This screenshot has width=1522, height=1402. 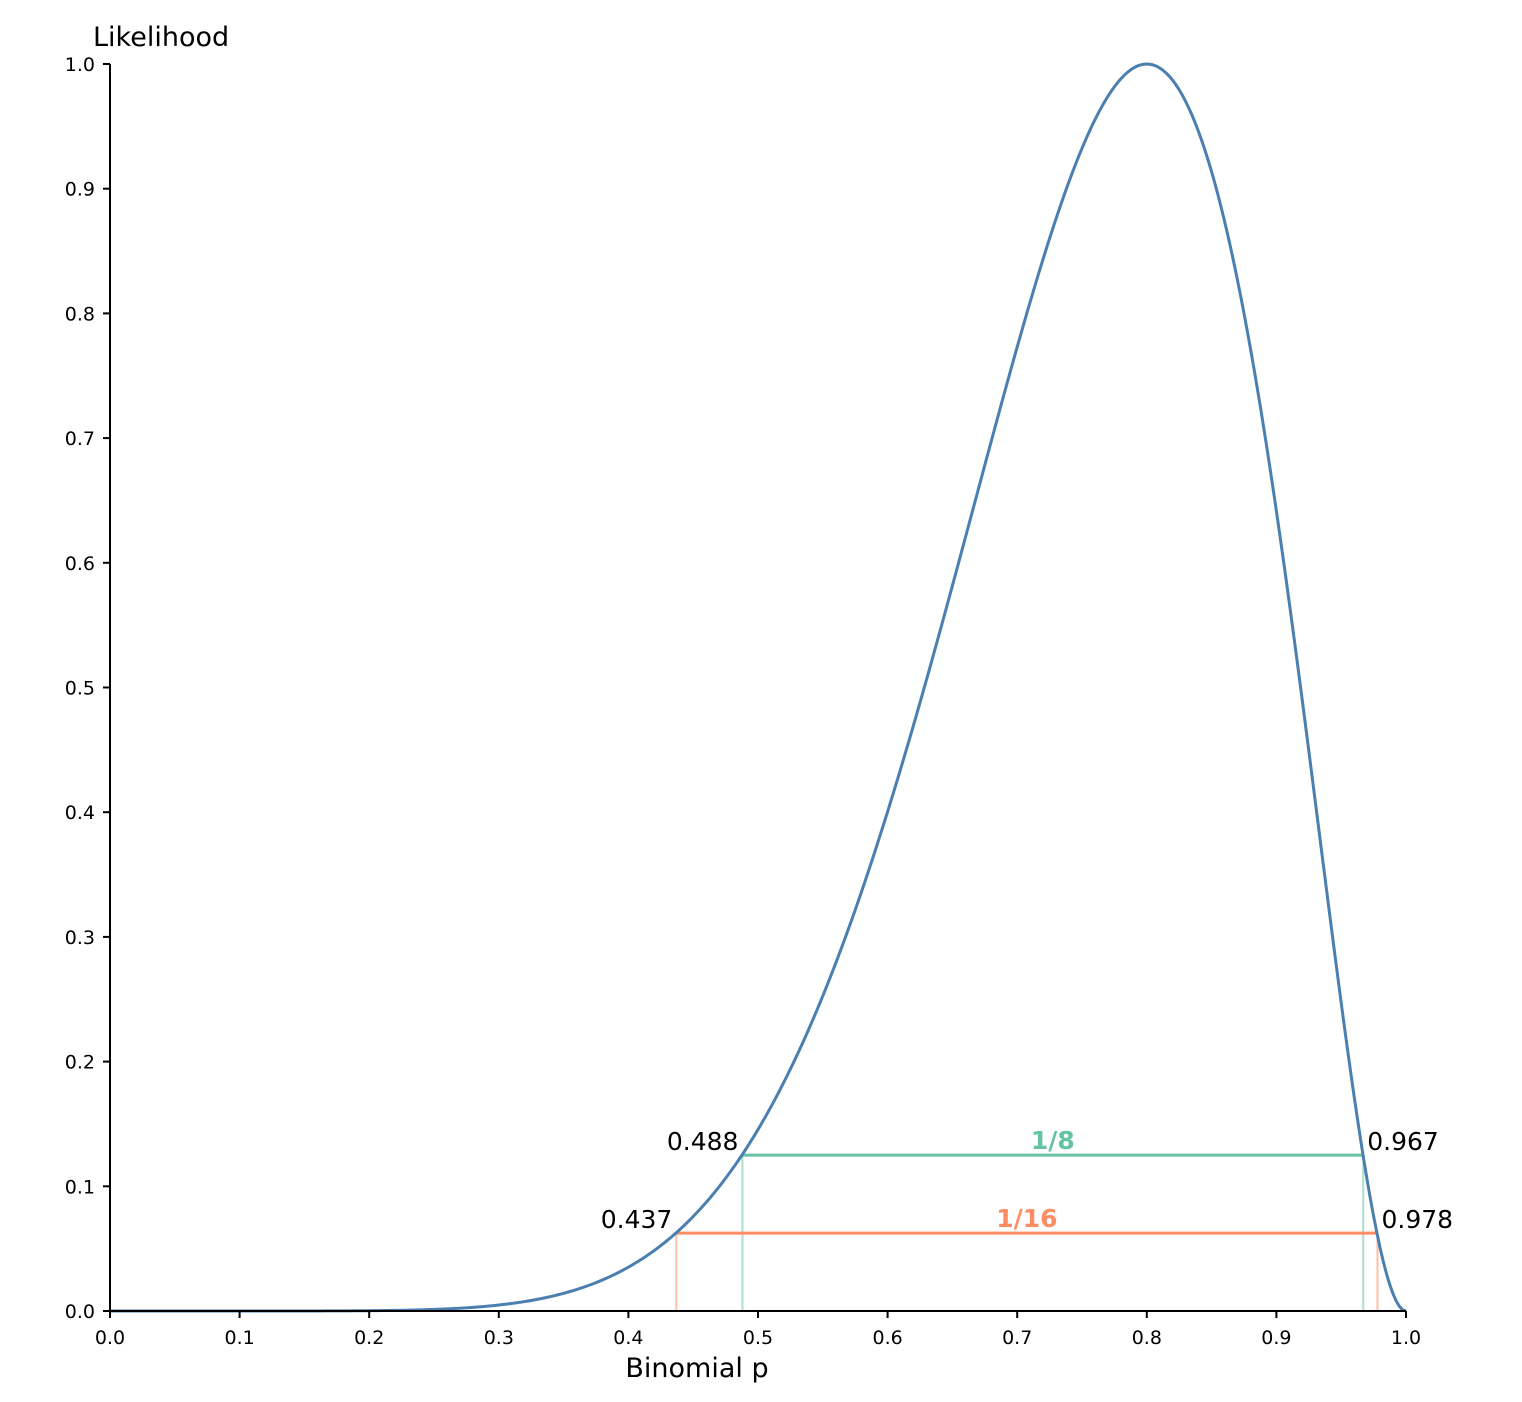 What do you see at coordinates (703, 1141) in the screenshot?
I see `interval-low-label: 0.488` at bounding box center [703, 1141].